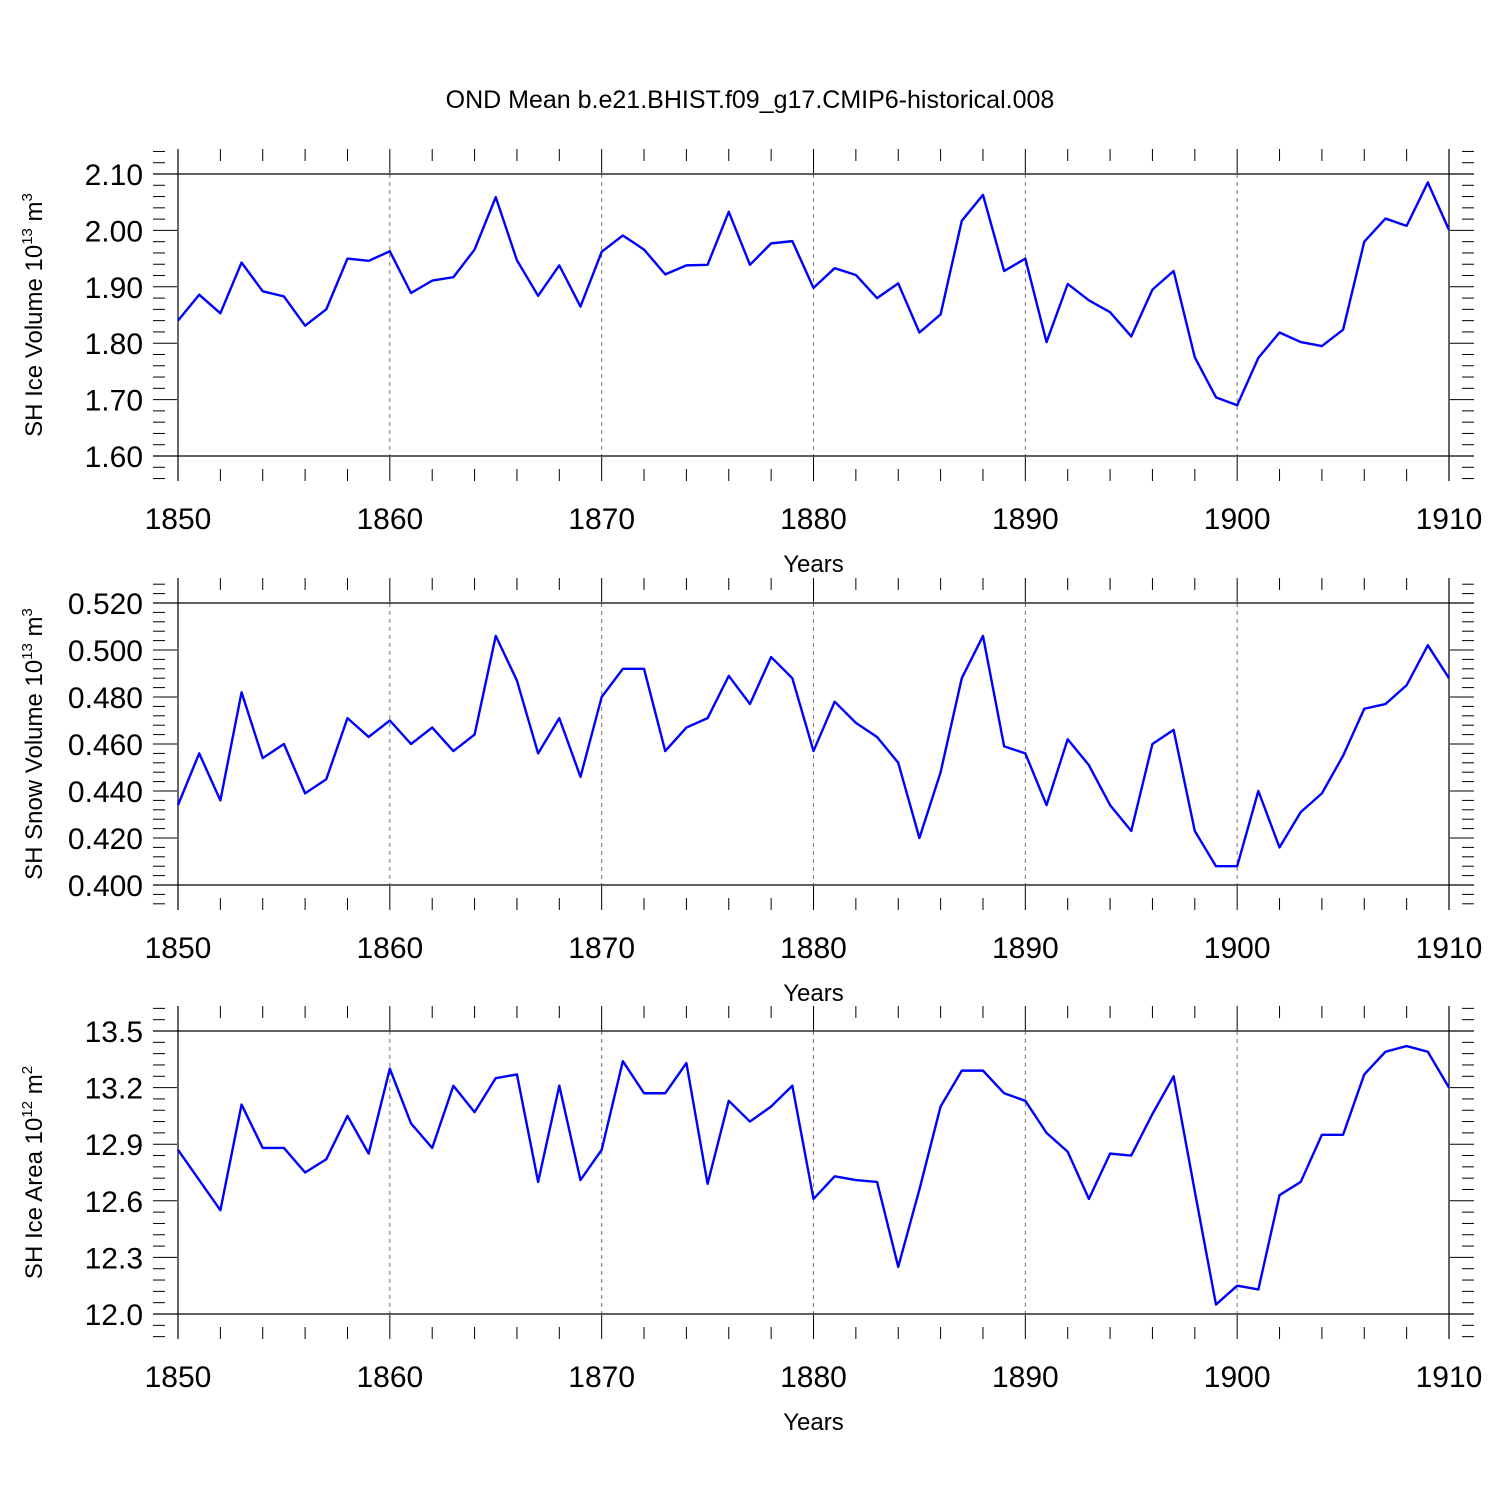  What do you see at coordinates (105, 651) in the screenshot?
I see `y-tick-label: 0.500` at bounding box center [105, 651].